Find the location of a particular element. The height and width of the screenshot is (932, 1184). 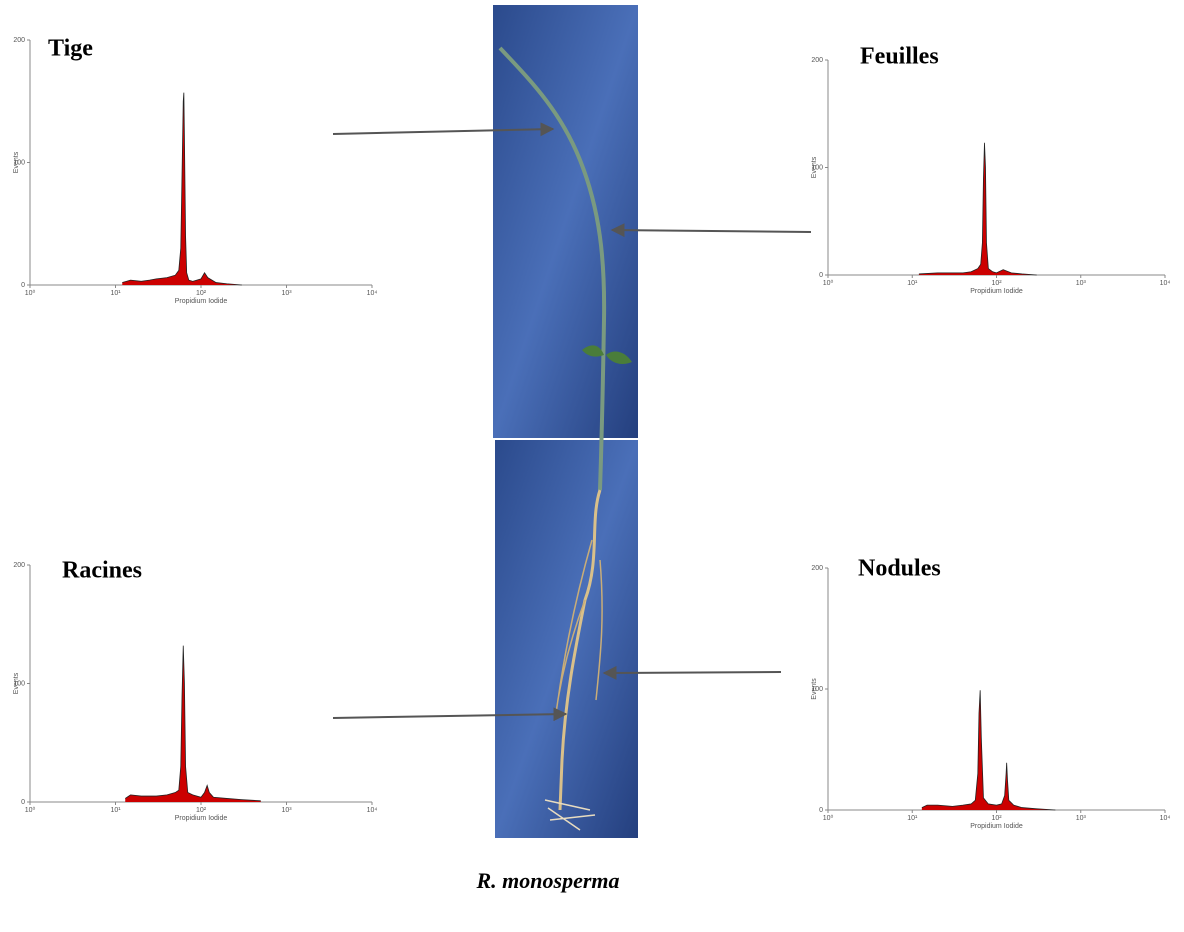

chart-title: Tige is located at coordinates (70, 49).